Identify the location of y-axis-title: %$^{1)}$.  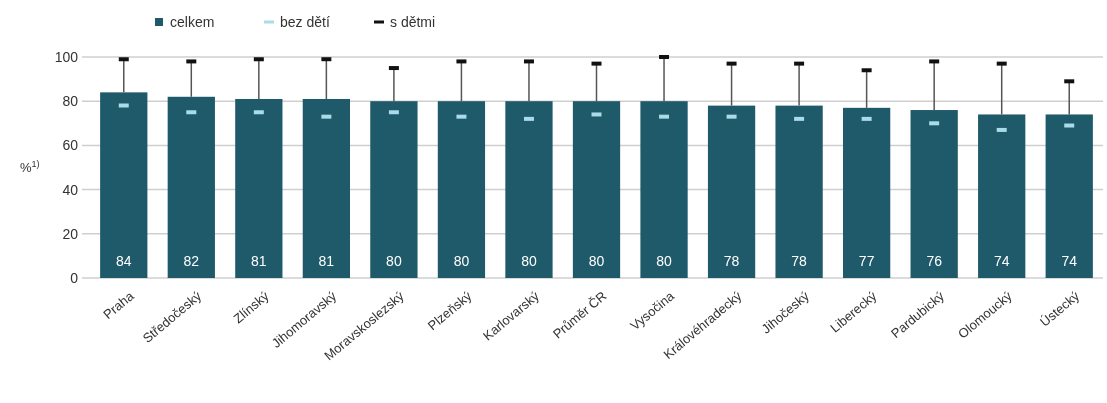
(30, 167).